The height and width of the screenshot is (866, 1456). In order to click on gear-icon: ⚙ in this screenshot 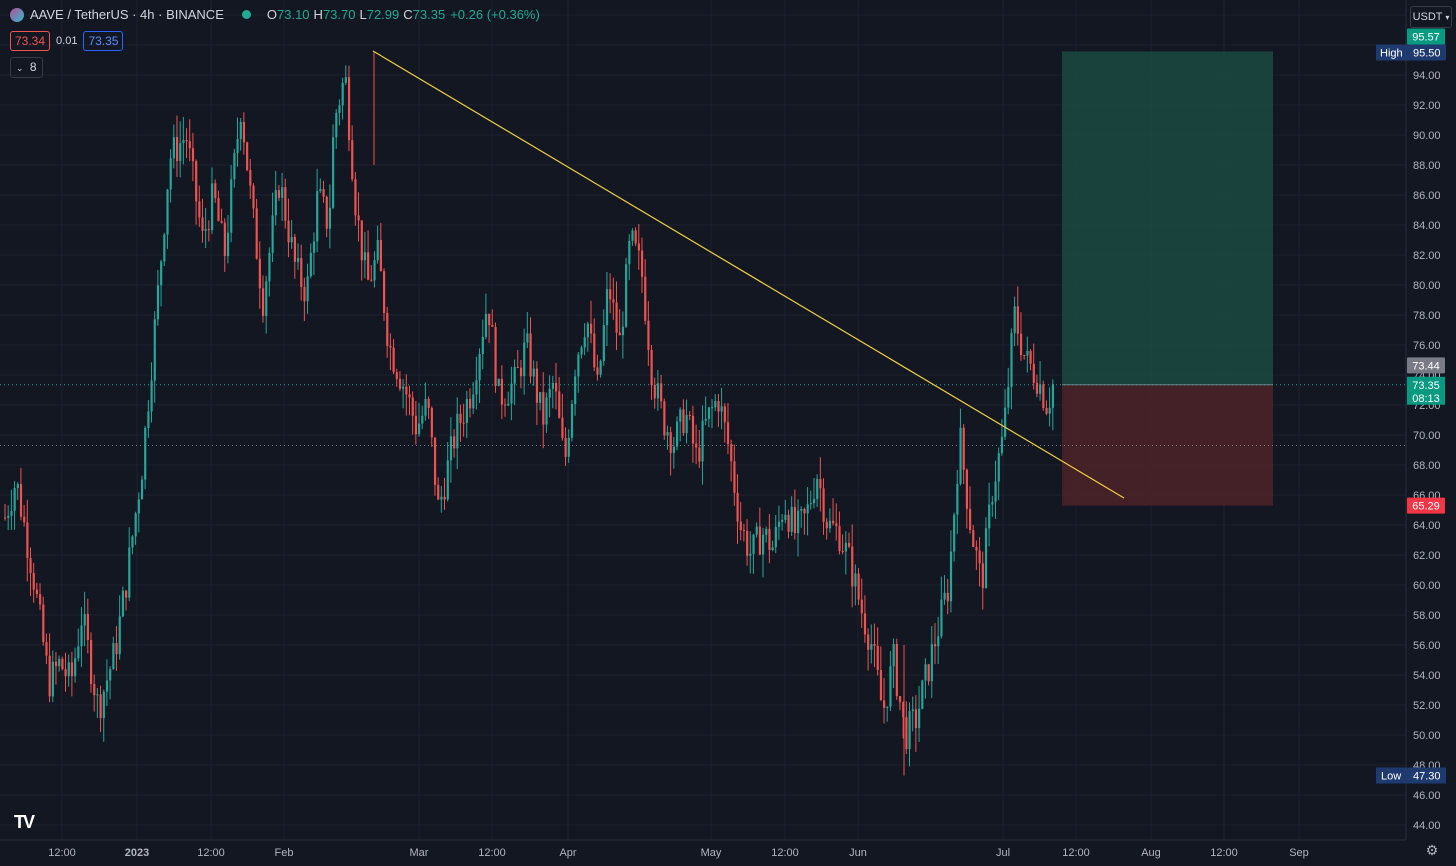, I will do `click(1432, 850)`.